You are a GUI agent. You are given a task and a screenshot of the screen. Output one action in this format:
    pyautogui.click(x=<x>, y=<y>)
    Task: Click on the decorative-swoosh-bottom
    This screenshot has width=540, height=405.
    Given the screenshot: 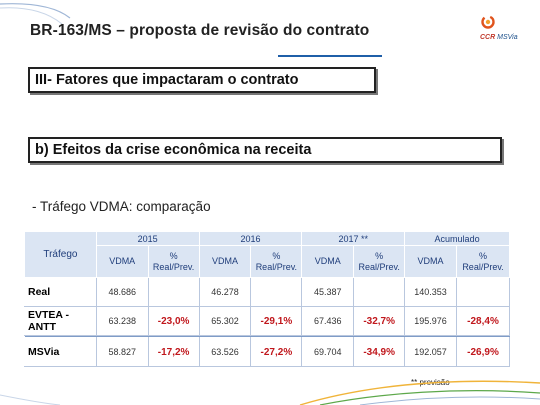 What is the action you would take?
    pyautogui.click(x=270, y=392)
    